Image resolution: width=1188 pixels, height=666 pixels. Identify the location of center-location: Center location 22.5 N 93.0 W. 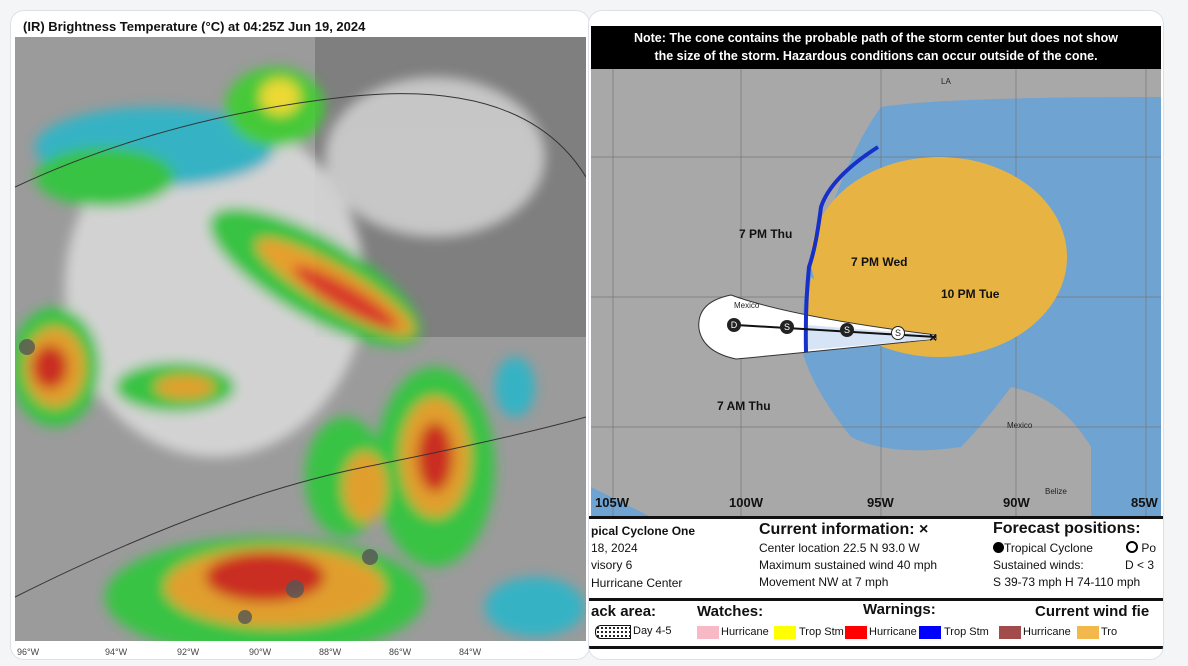
(839, 548).